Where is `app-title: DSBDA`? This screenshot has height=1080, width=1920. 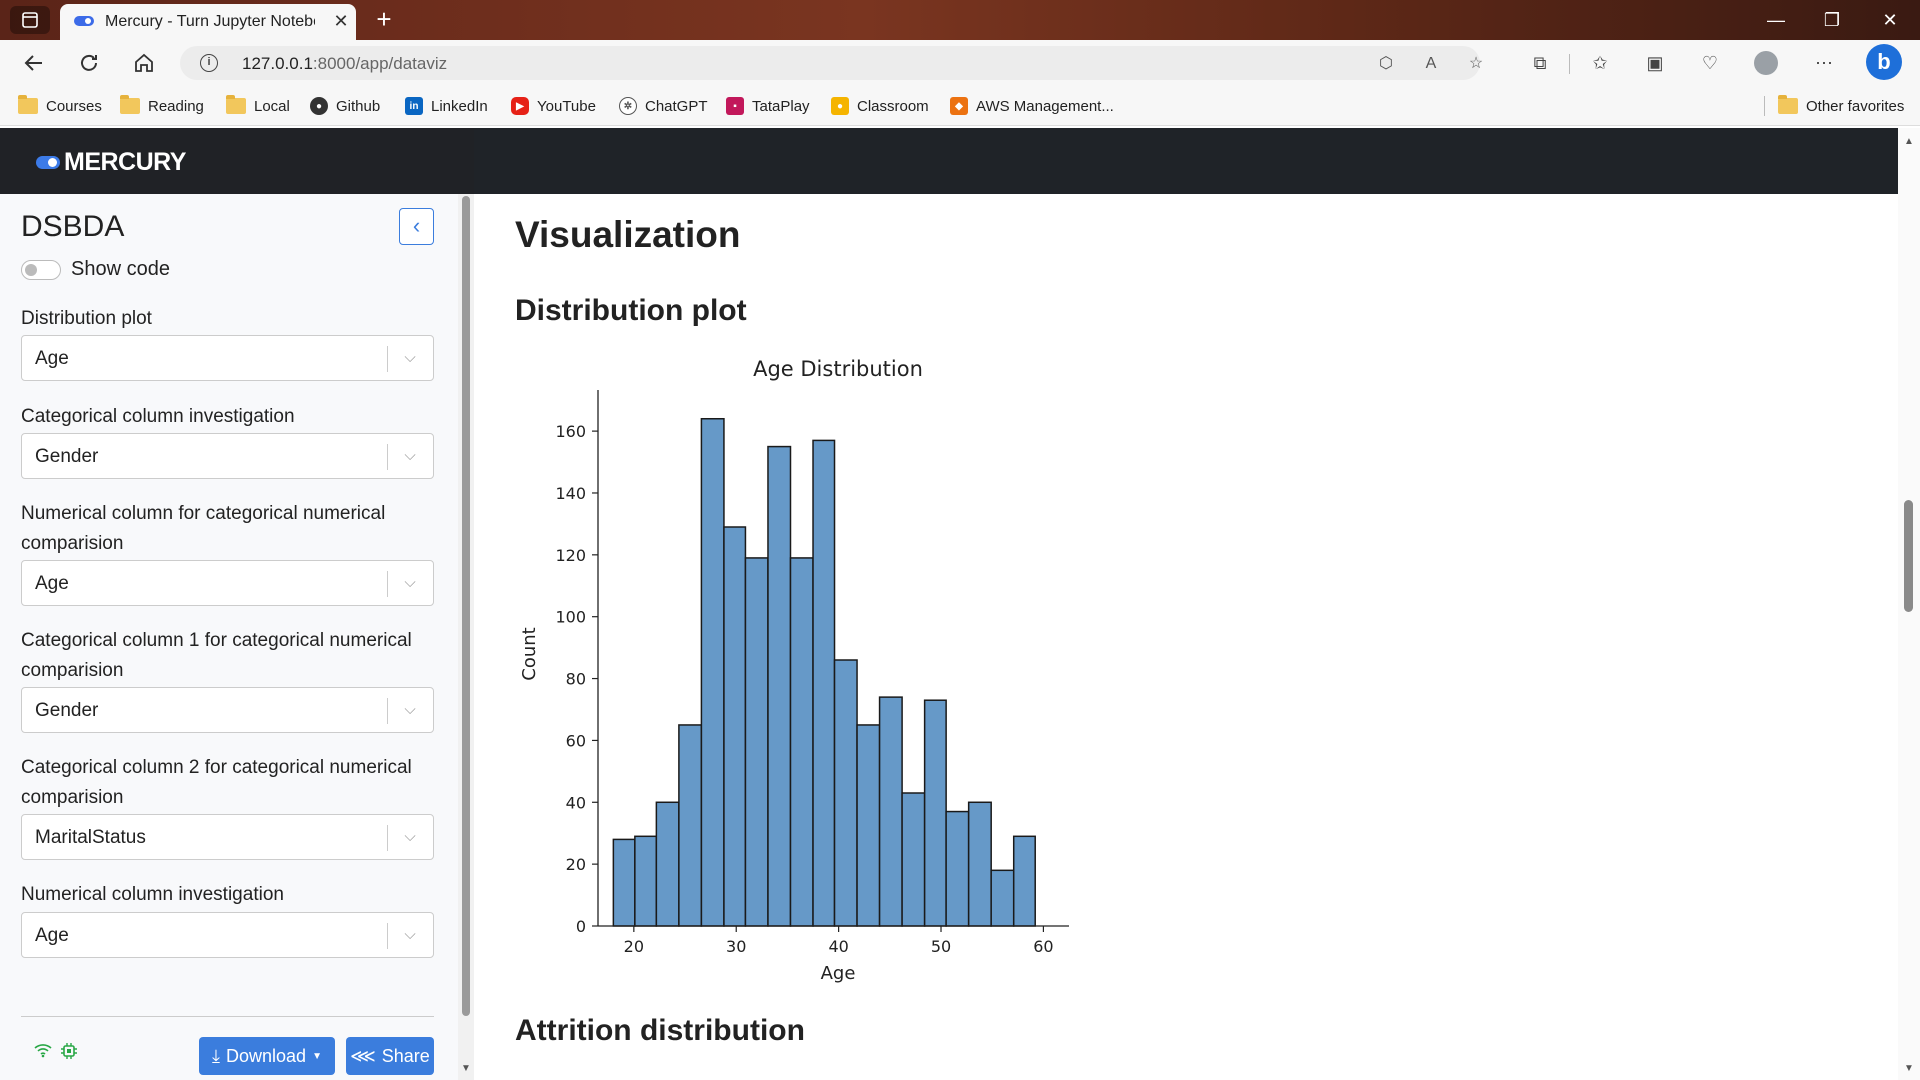
app-title: DSBDA is located at coordinates (73, 226).